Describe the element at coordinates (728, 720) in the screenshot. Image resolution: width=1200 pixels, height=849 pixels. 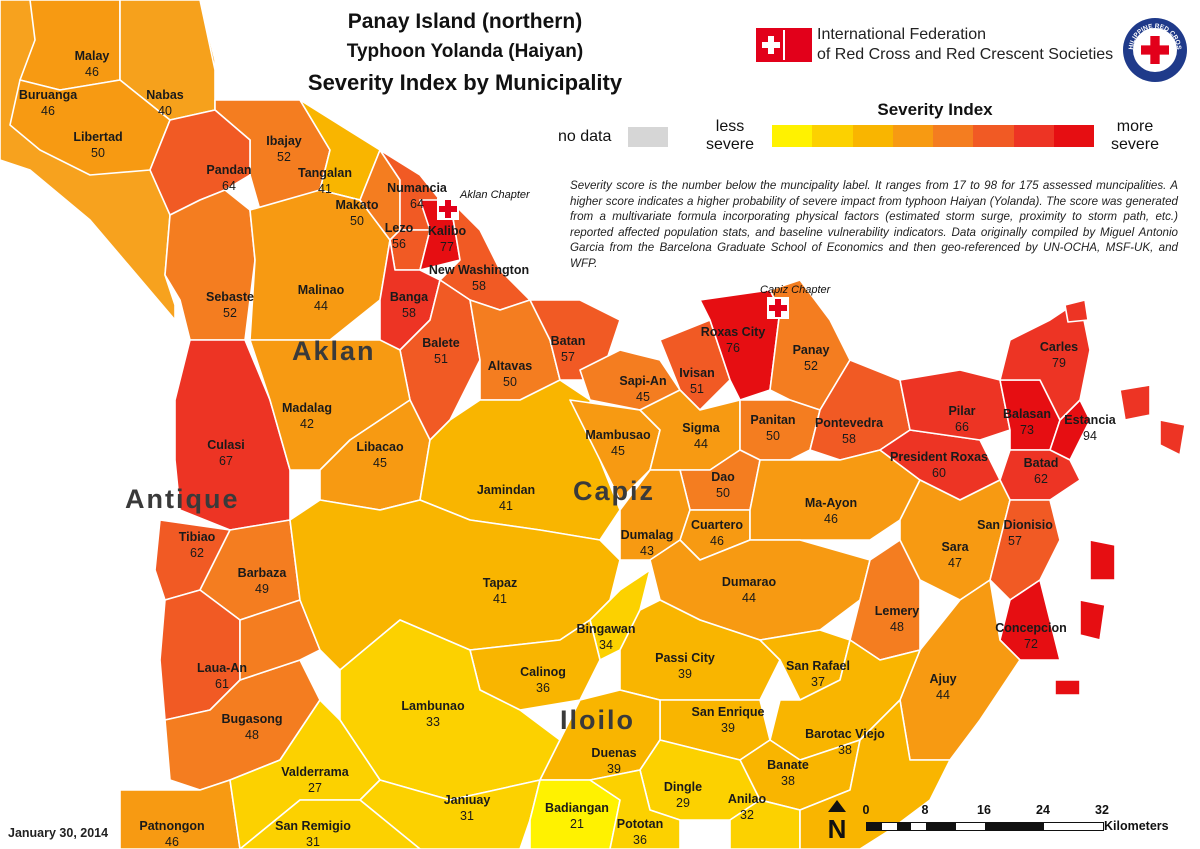
I see `municipality-label: San Enrique 39` at that location.